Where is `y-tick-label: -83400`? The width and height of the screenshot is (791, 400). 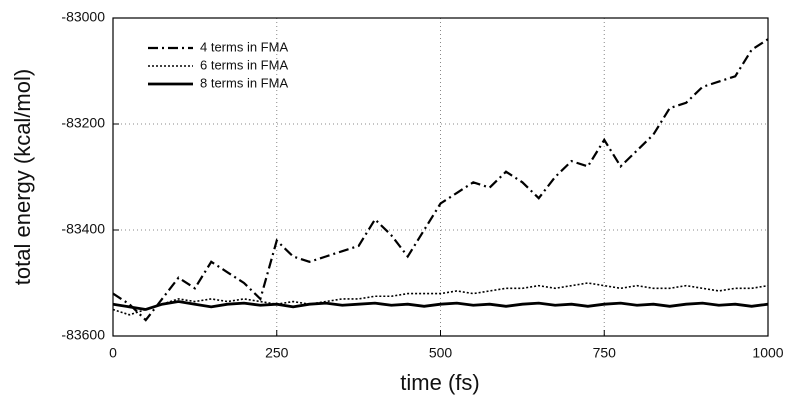 y-tick-label: -83400 is located at coordinates (83, 229).